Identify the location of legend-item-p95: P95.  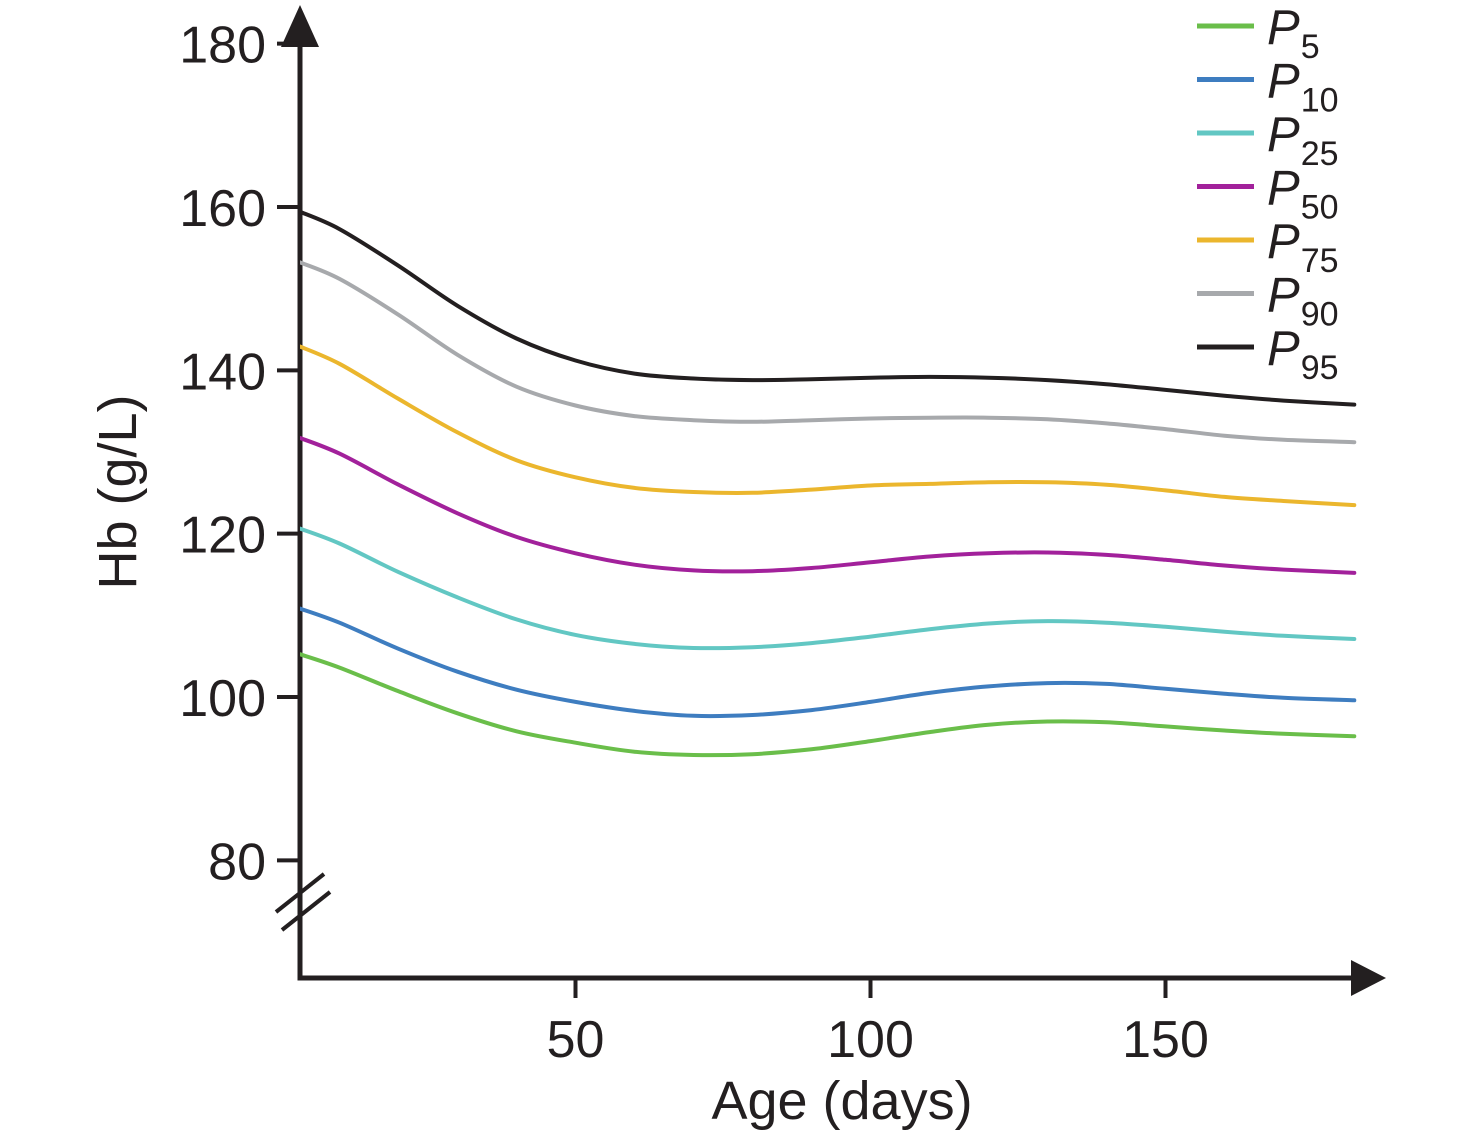
(1268, 354).